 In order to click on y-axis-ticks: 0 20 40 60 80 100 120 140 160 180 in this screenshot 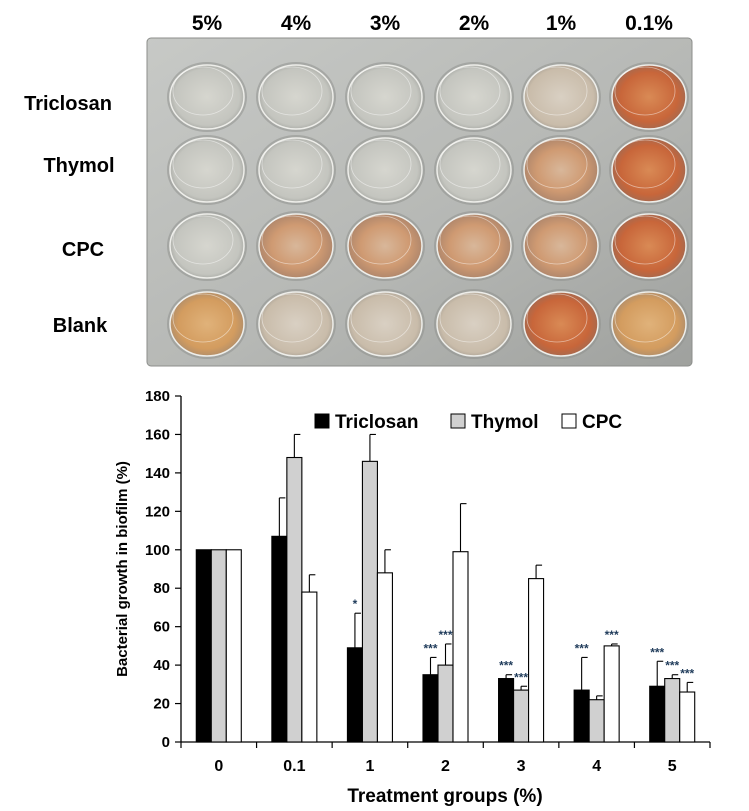, I will do `click(163, 569)`.